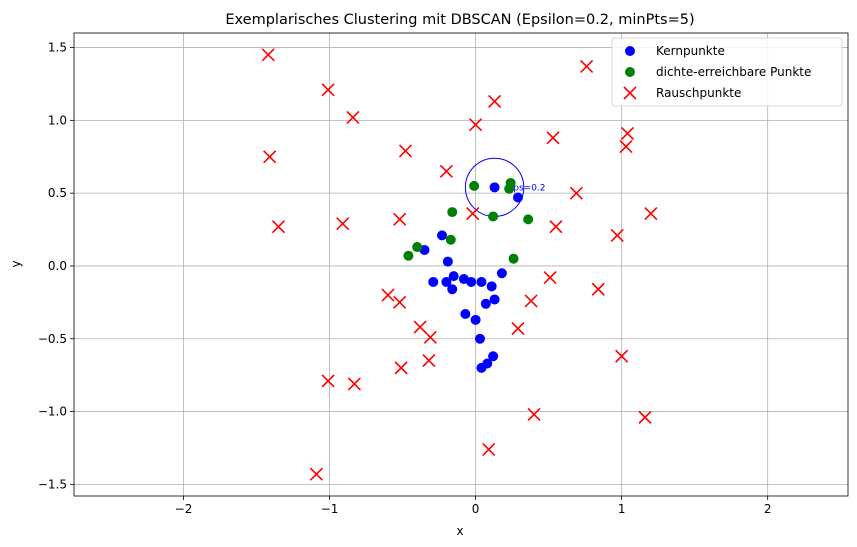 This screenshot has width=857, height=547. What do you see at coordinates (330, 509) in the screenshot?
I see `x-tick-label: −1` at bounding box center [330, 509].